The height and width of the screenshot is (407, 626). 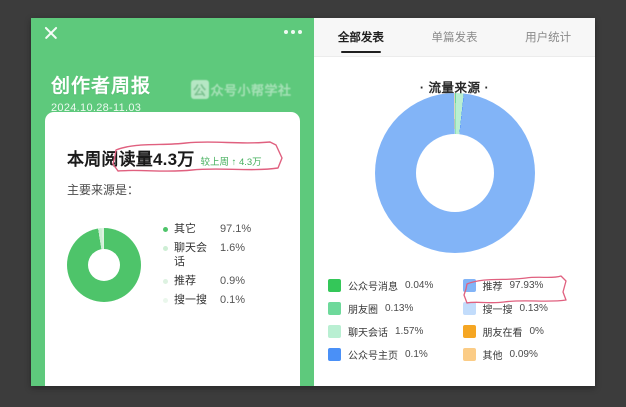 I want to click on legend-value: 1.6%, so click(x=233, y=248).